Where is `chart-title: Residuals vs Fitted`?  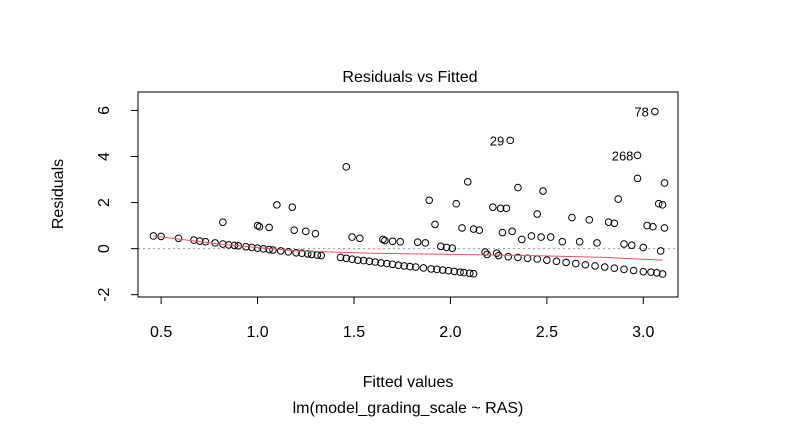
chart-title: Residuals vs Fitted is located at coordinates (409, 77).